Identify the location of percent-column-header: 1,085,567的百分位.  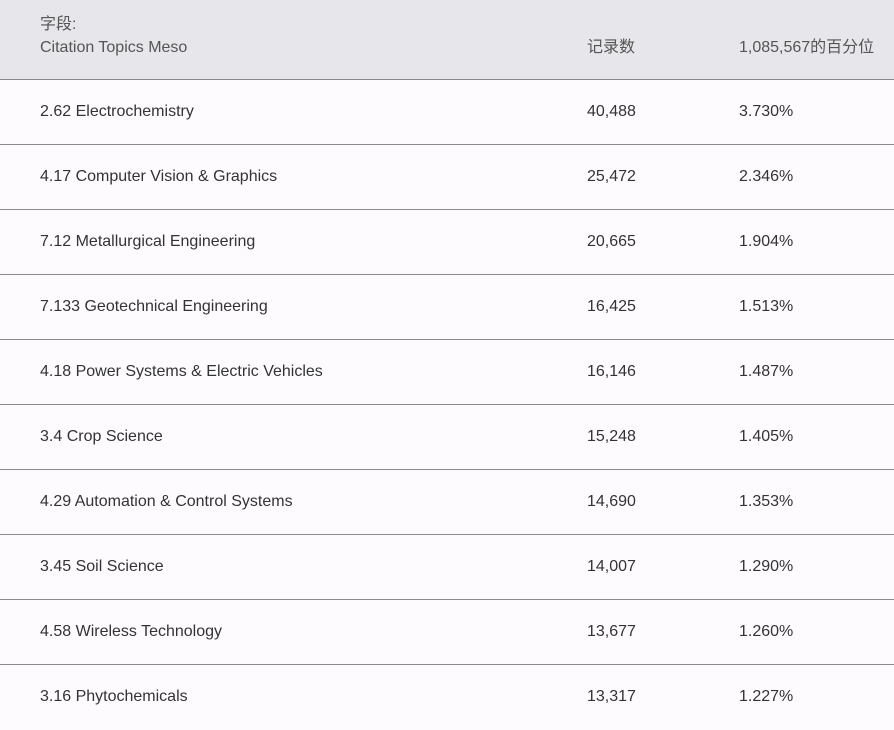
(807, 47).